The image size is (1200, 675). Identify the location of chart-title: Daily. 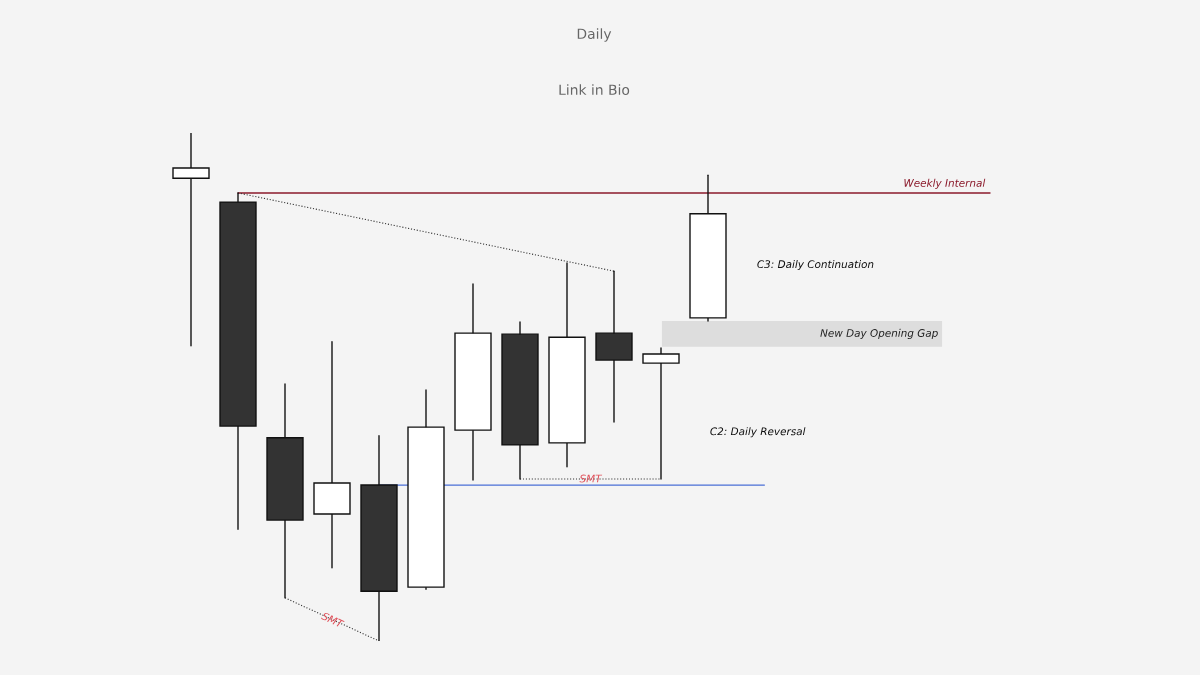
(594, 35).